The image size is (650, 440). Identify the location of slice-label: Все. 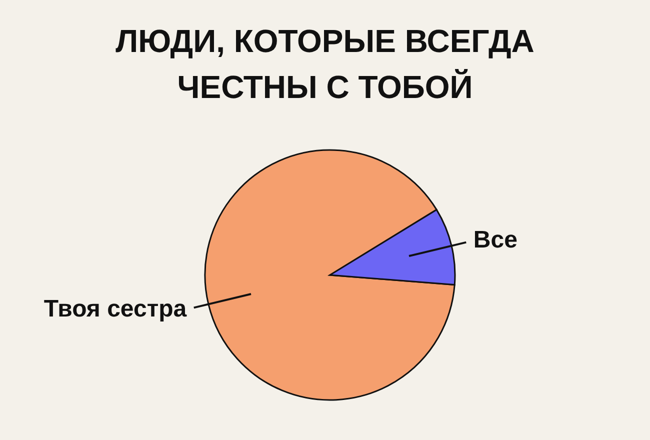
(495, 240).